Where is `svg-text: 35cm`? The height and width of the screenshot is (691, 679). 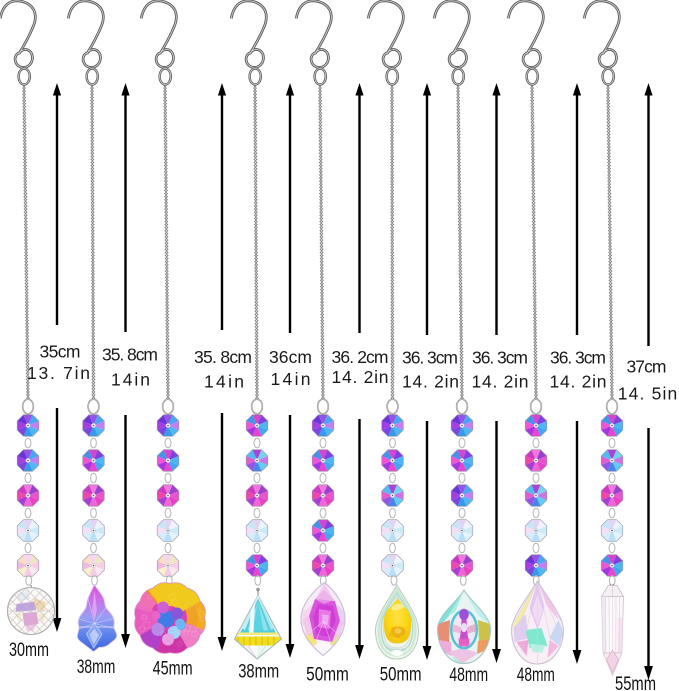 svg-text: 35cm is located at coordinates (60, 352).